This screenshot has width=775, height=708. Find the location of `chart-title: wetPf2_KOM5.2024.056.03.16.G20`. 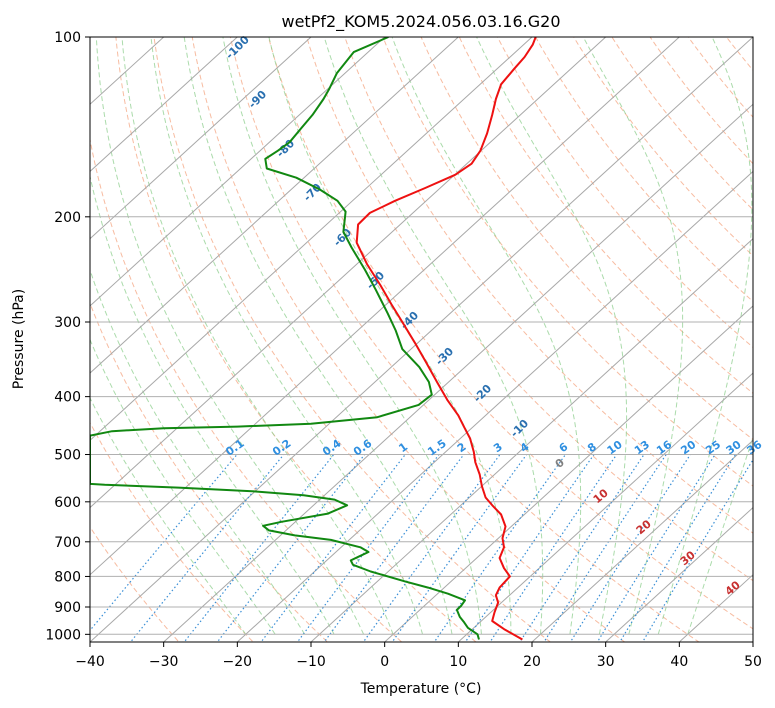

chart-title: wetPf2_KOM5.2024.056.03.16.G20 is located at coordinates (420, 22).